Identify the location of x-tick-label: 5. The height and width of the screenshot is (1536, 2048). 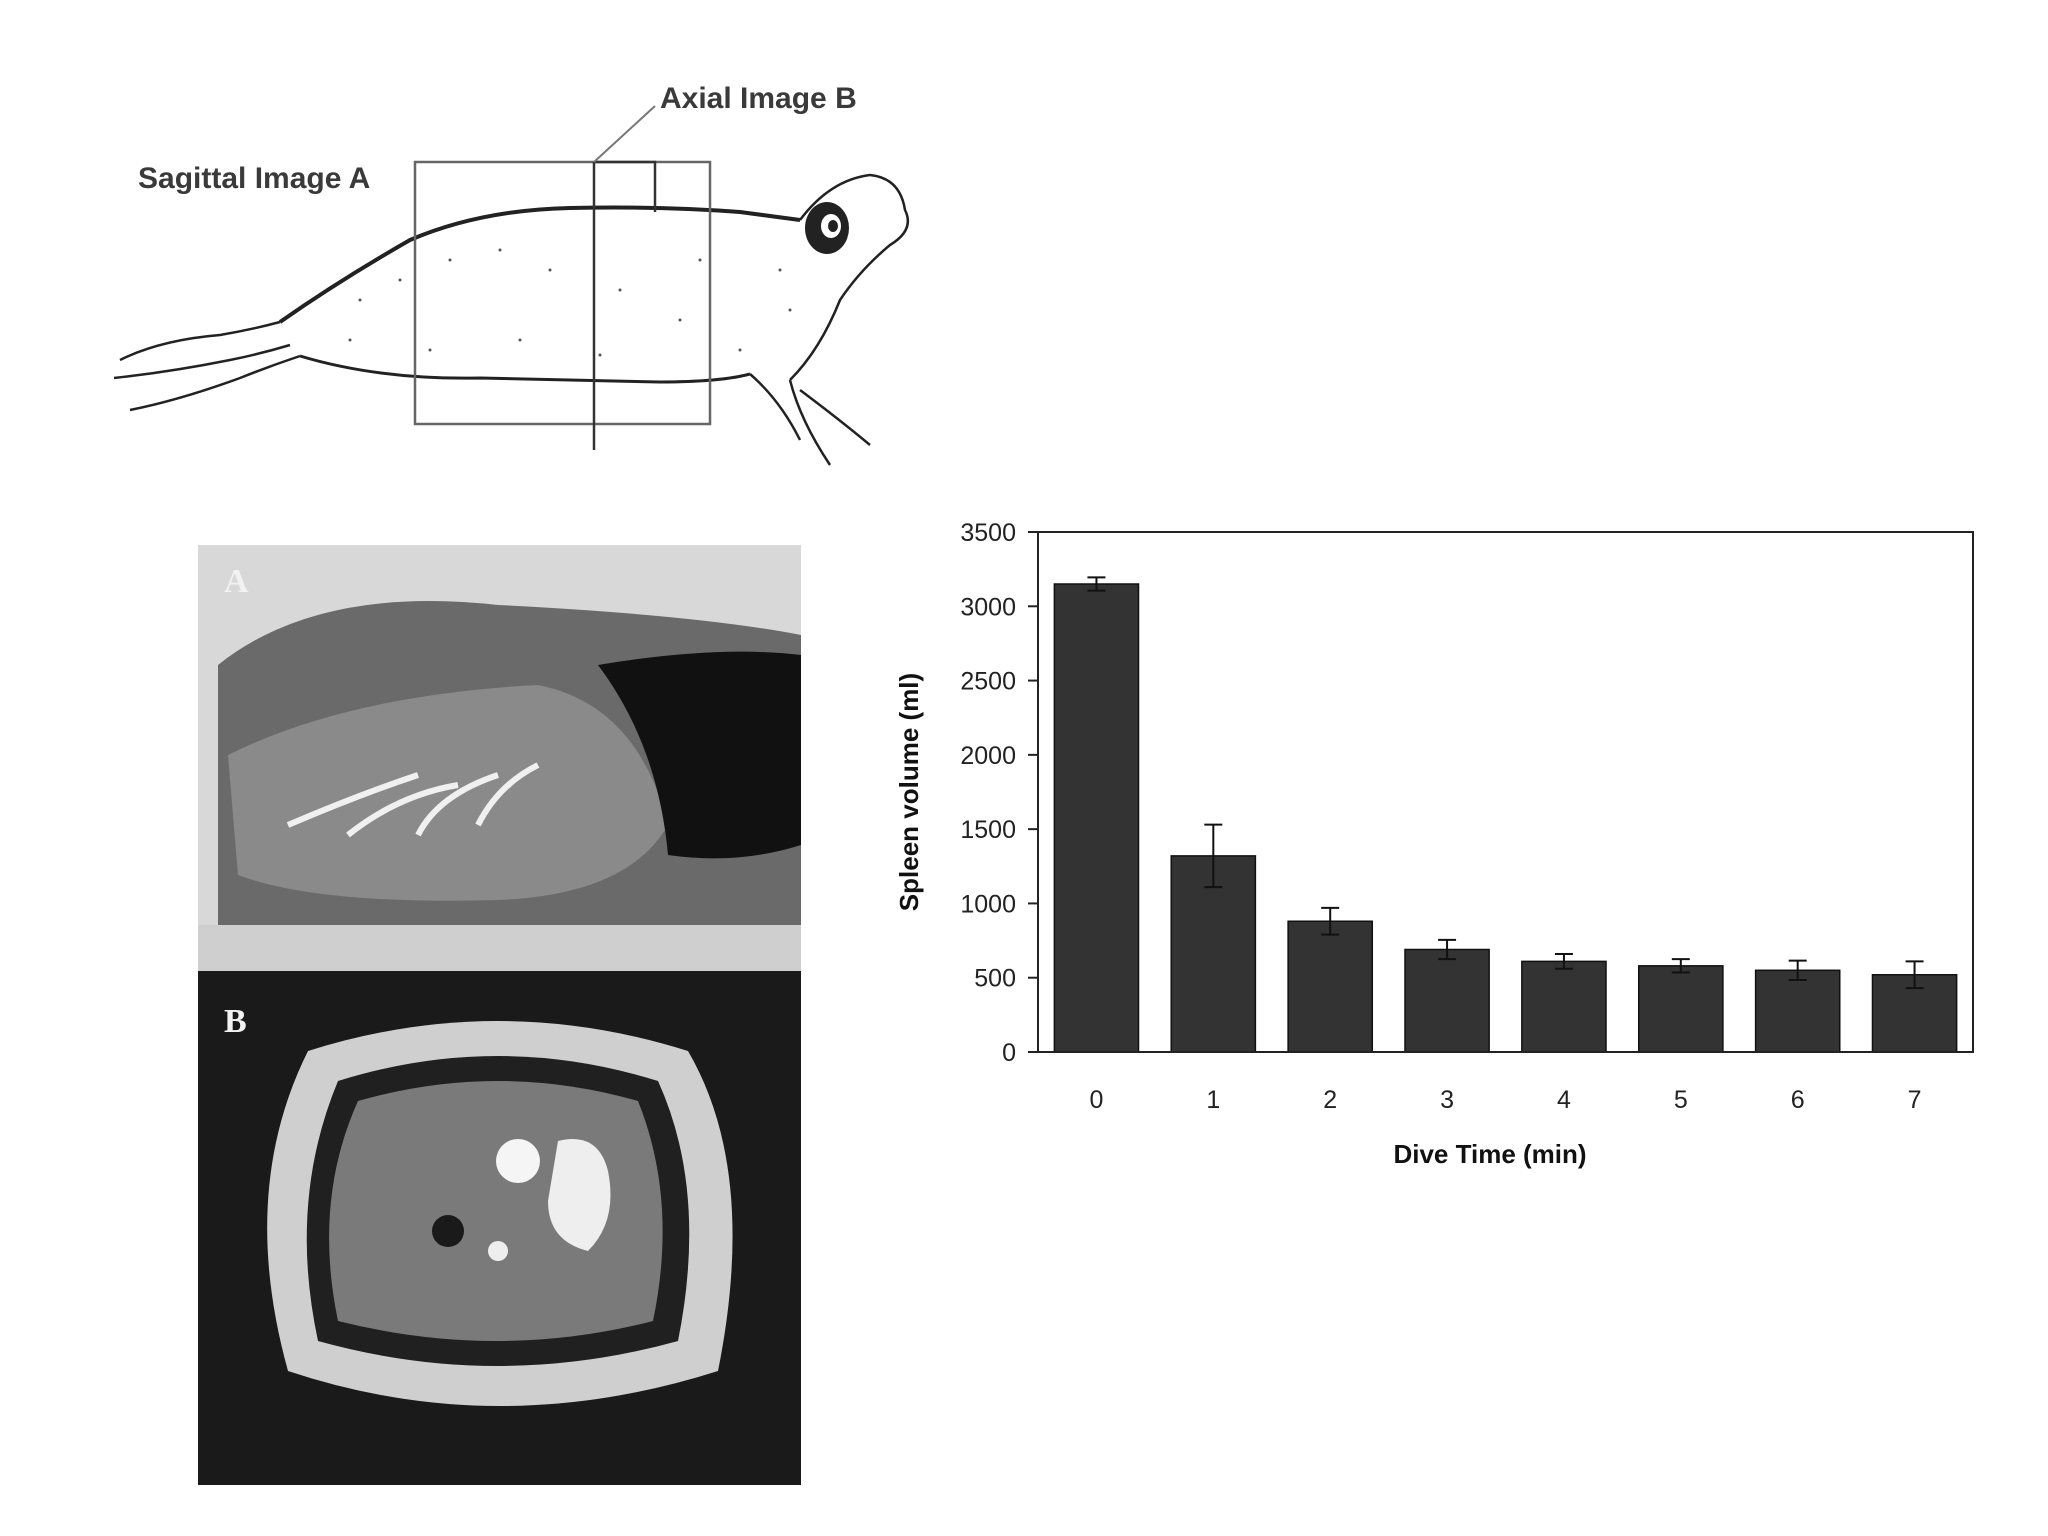
(1681, 1100).